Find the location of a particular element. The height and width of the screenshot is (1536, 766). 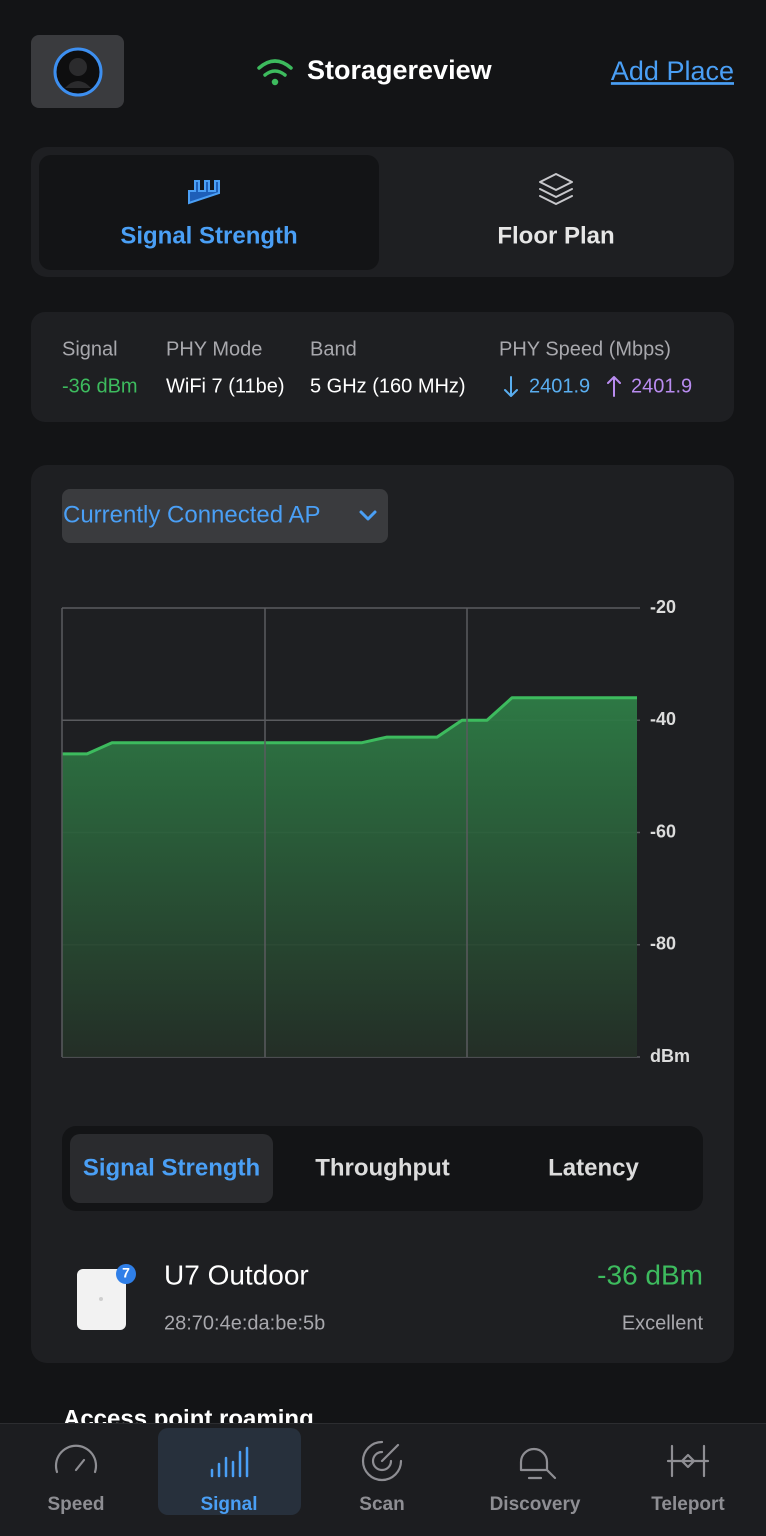

layers-icon is located at coordinates (556, 189).